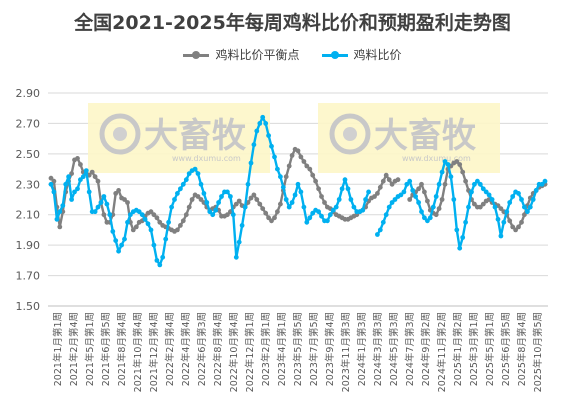 This screenshot has height=409, width=585. What do you see at coordinates (377, 55) in the screenshot?
I see `legend-label-ratio: 鸡料比价` at bounding box center [377, 55].